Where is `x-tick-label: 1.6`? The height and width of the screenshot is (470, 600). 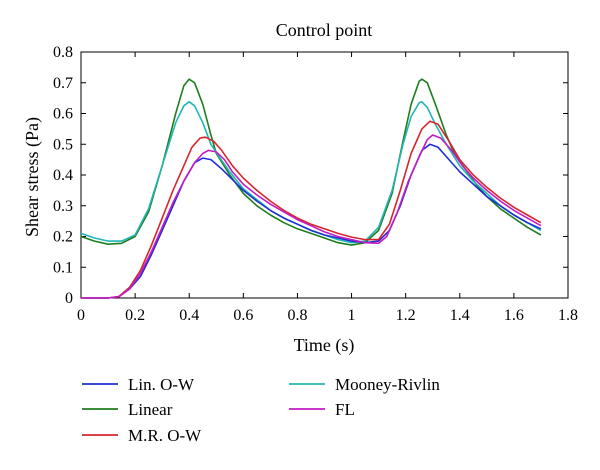 x-tick-label: 1.6 is located at coordinates (514, 315).